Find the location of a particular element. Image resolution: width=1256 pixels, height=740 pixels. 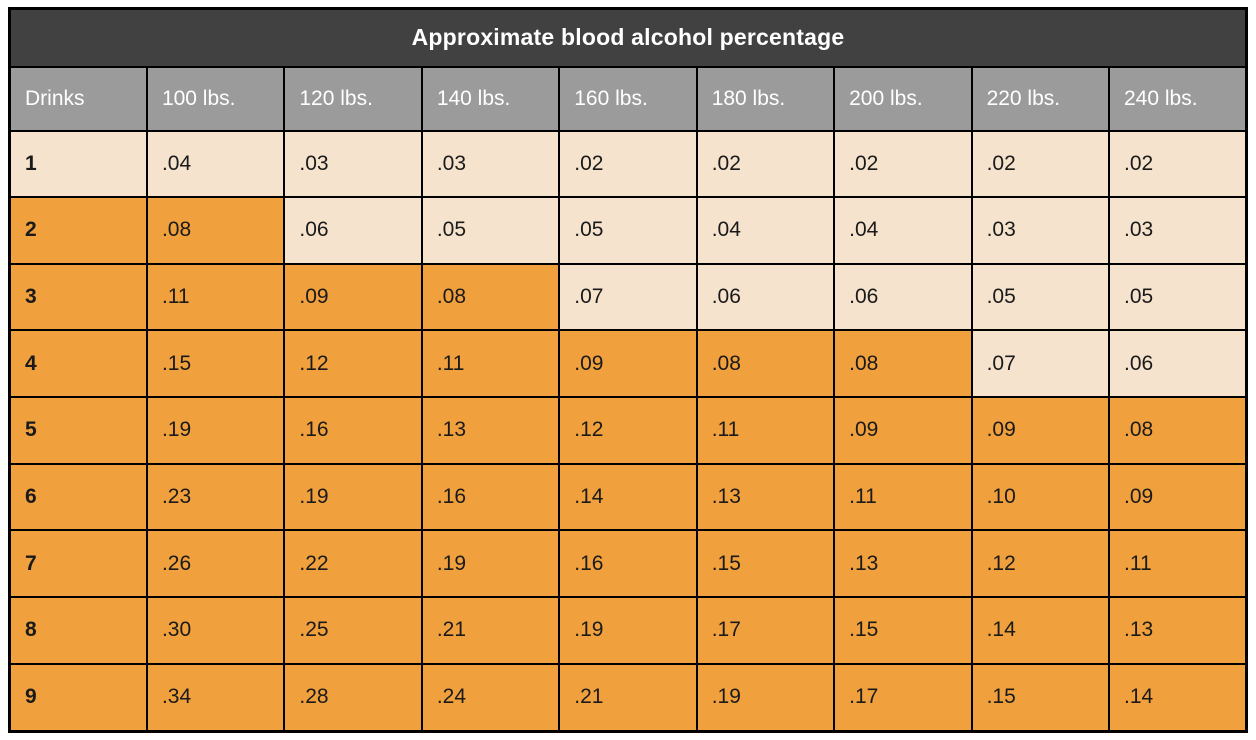

drinks-cell: 1 is located at coordinates (78, 164).